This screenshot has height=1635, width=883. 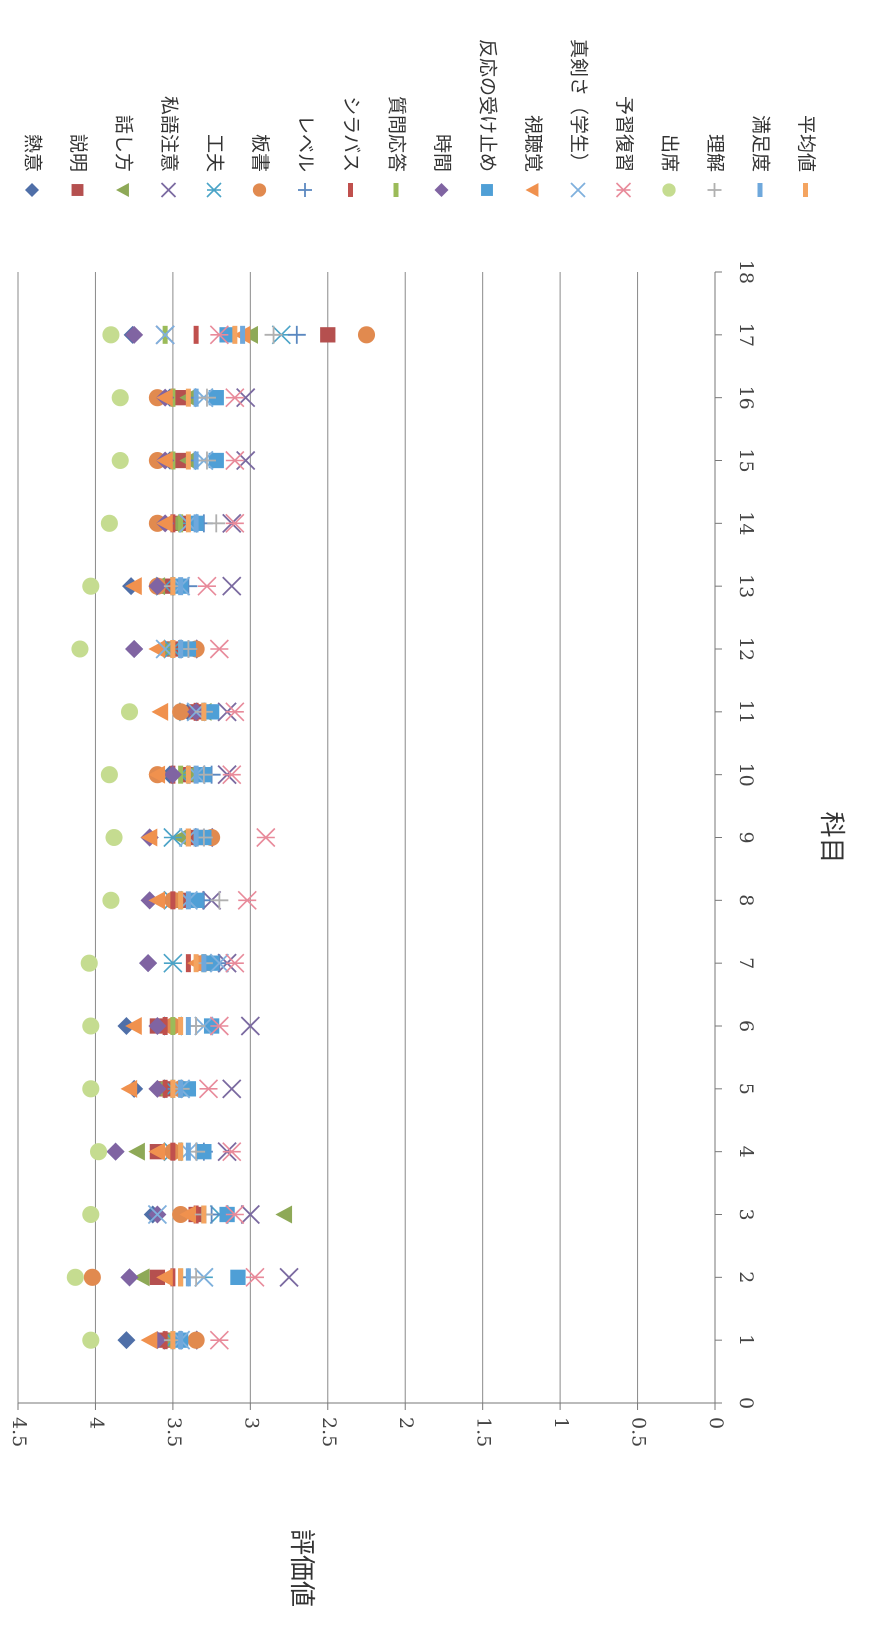 I want to click on legend-item: 満足度, so click(x=761, y=156).